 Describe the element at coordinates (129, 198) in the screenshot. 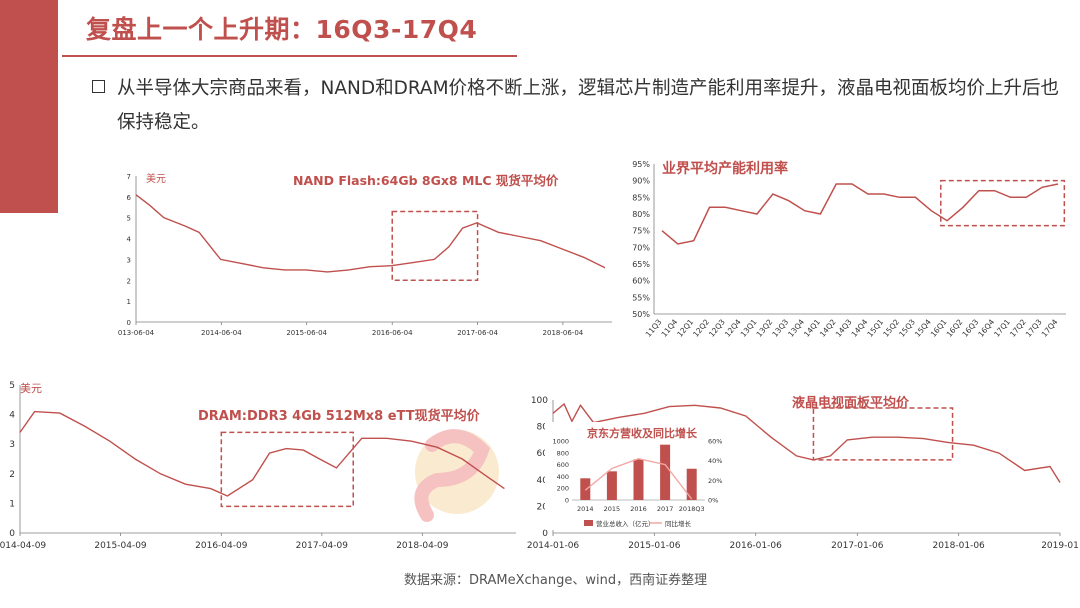

I see `nand-ytick-label: 6` at that location.